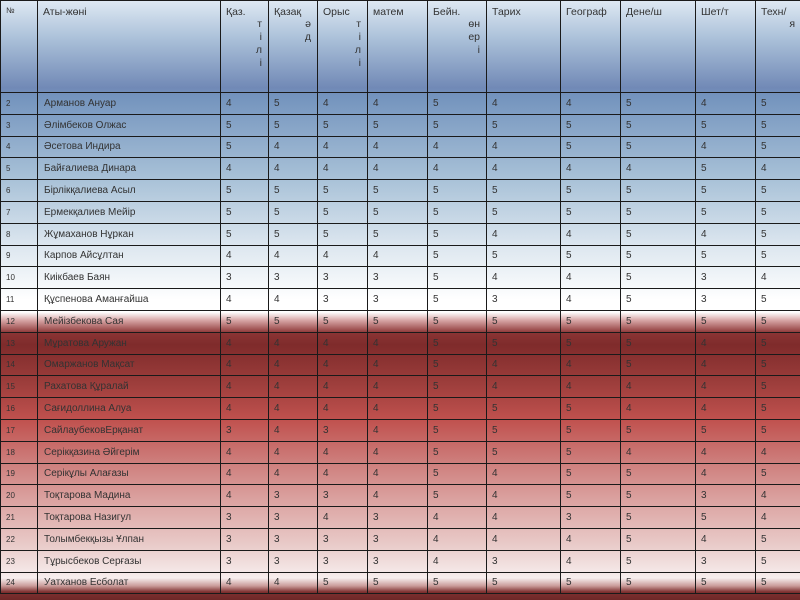 This screenshot has height=600, width=800. What do you see at coordinates (129, 190) in the screenshot?
I see `student-name: Бірлікқалиева Асыл` at bounding box center [129, 190].